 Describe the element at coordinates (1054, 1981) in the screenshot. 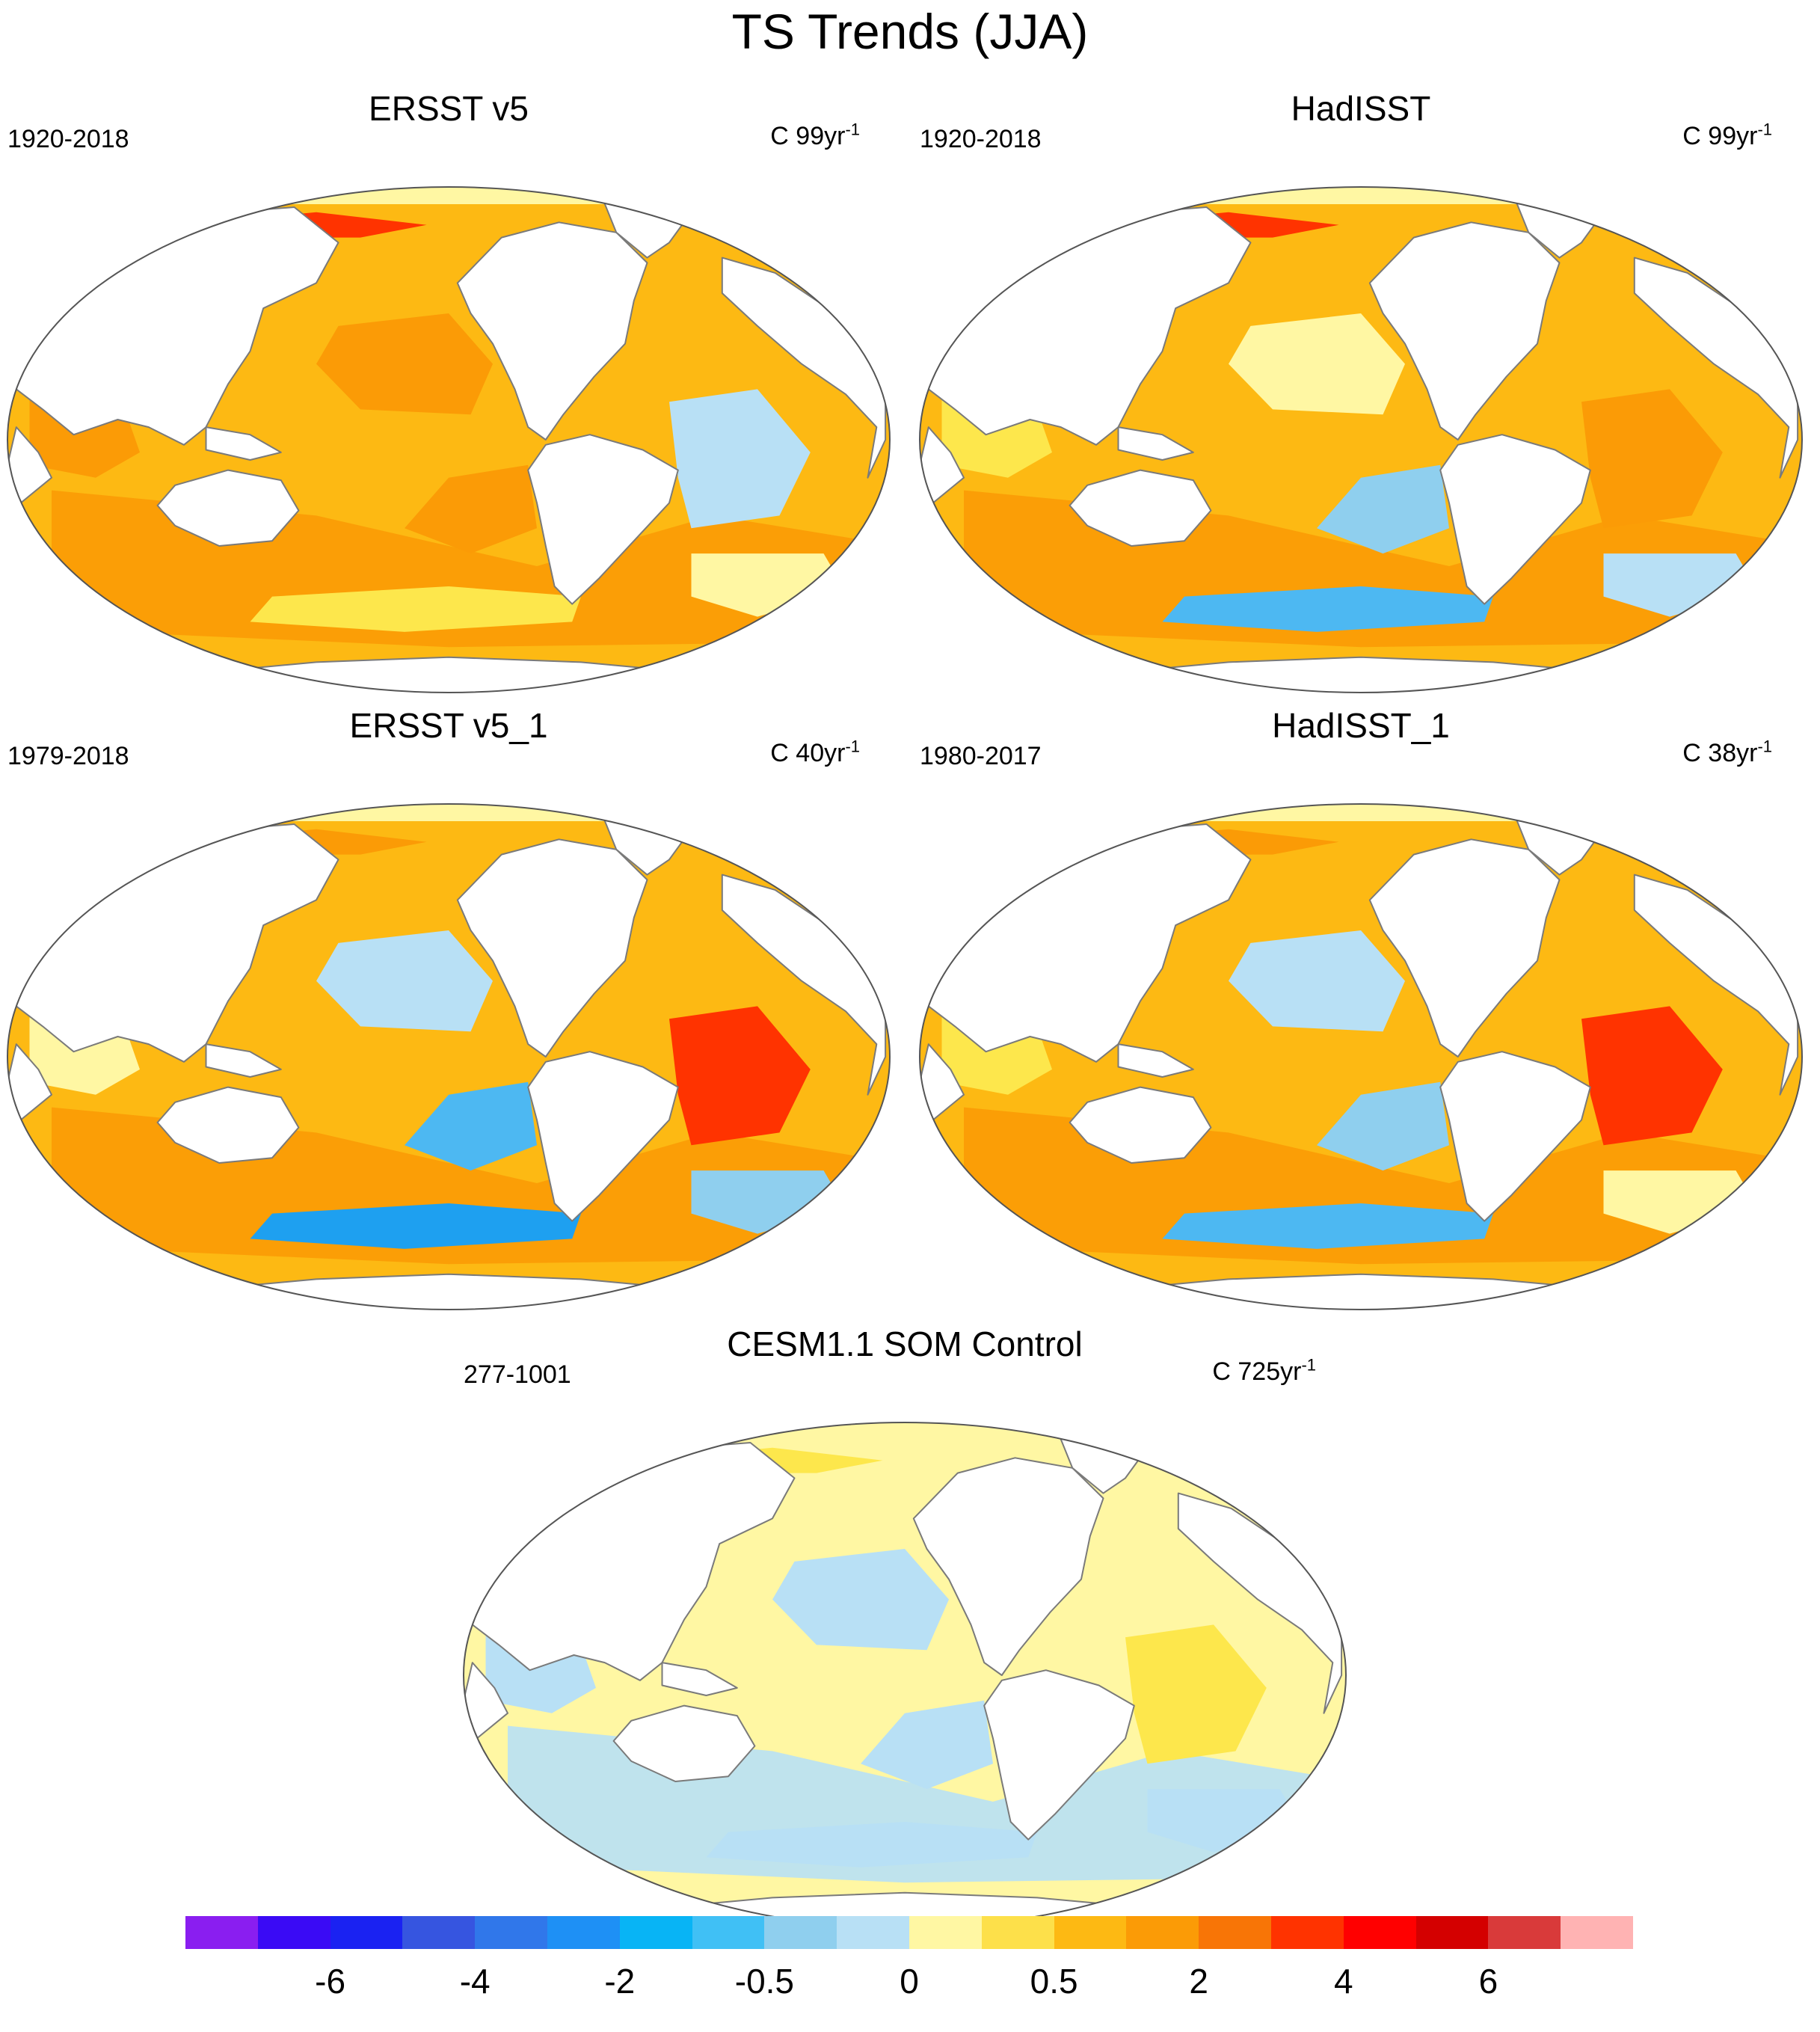

I see `colorbar-tick-label: 0.5` at that location.